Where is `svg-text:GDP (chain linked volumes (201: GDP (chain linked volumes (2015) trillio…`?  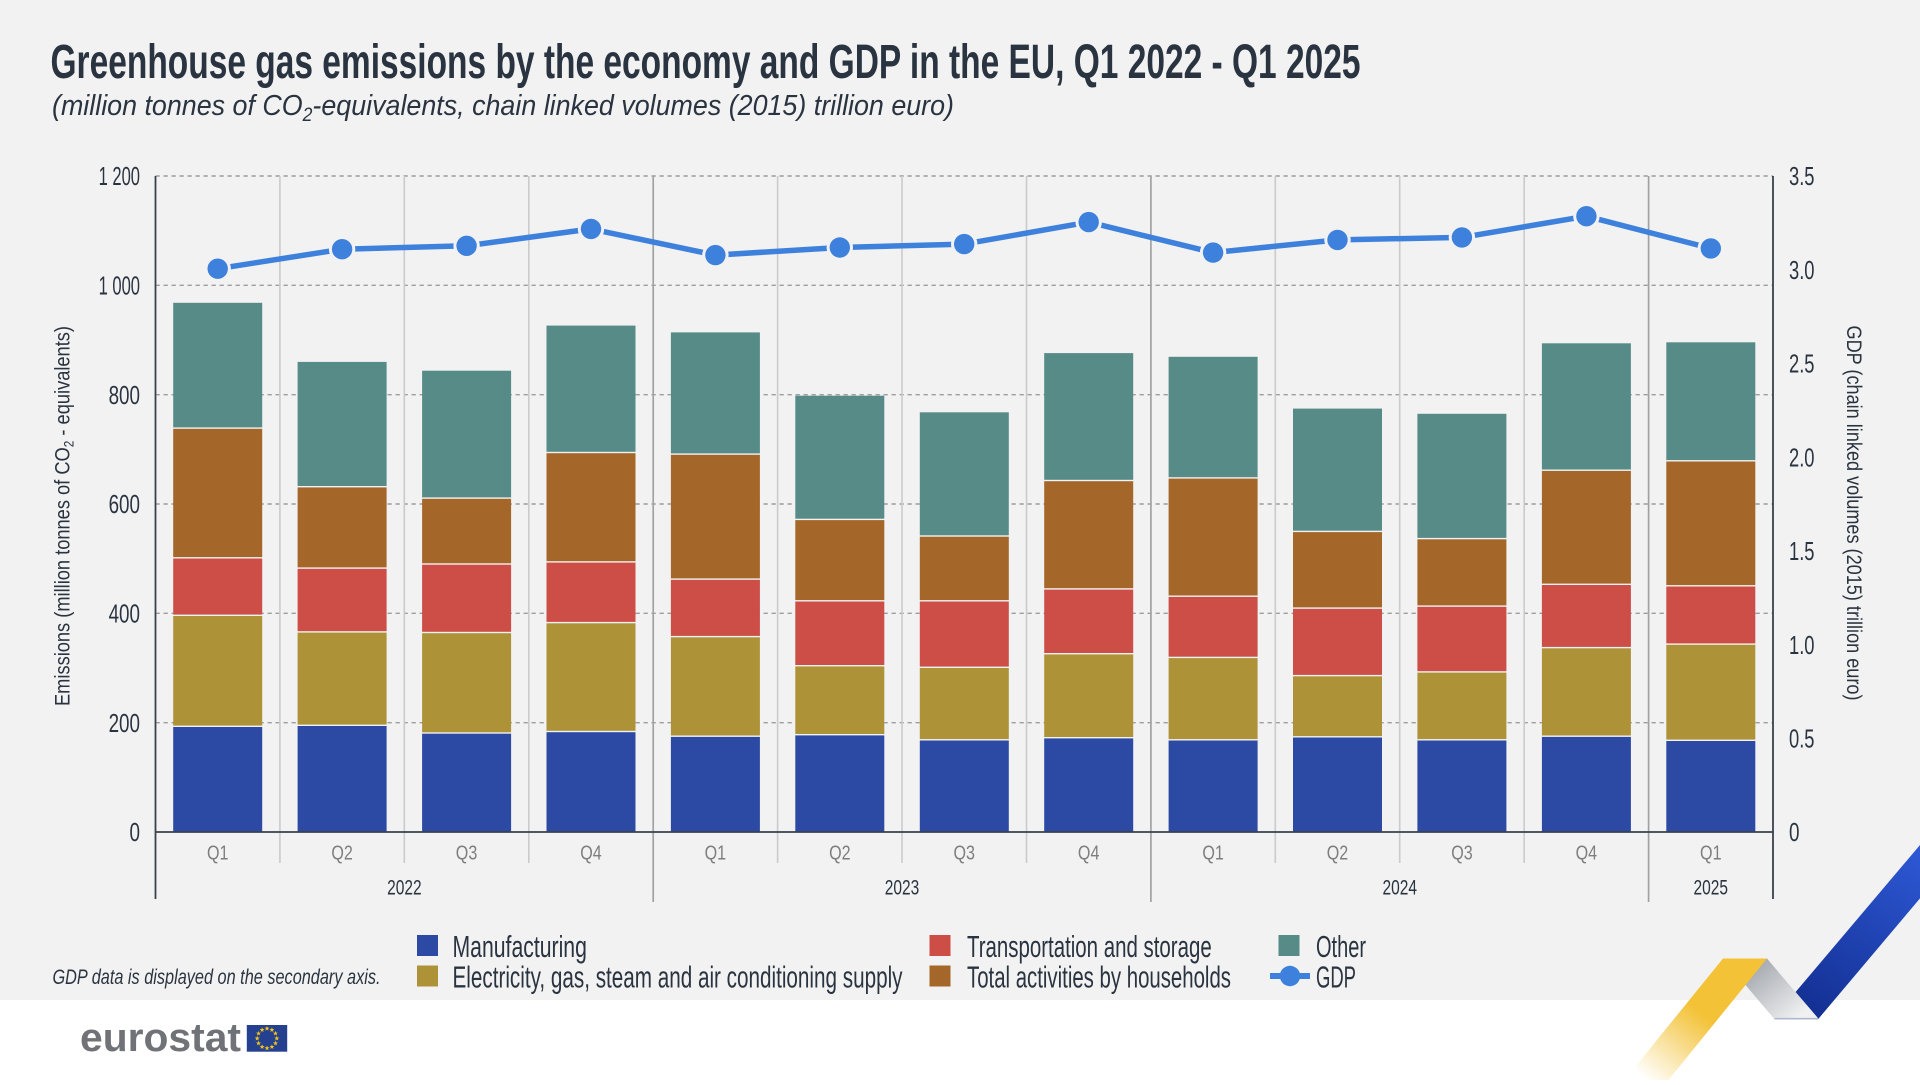 svg-text:GDP (chain linked volumes (201: GDP (chain linked volumes (2015) trillio… is located at coordinates (1854, 513).